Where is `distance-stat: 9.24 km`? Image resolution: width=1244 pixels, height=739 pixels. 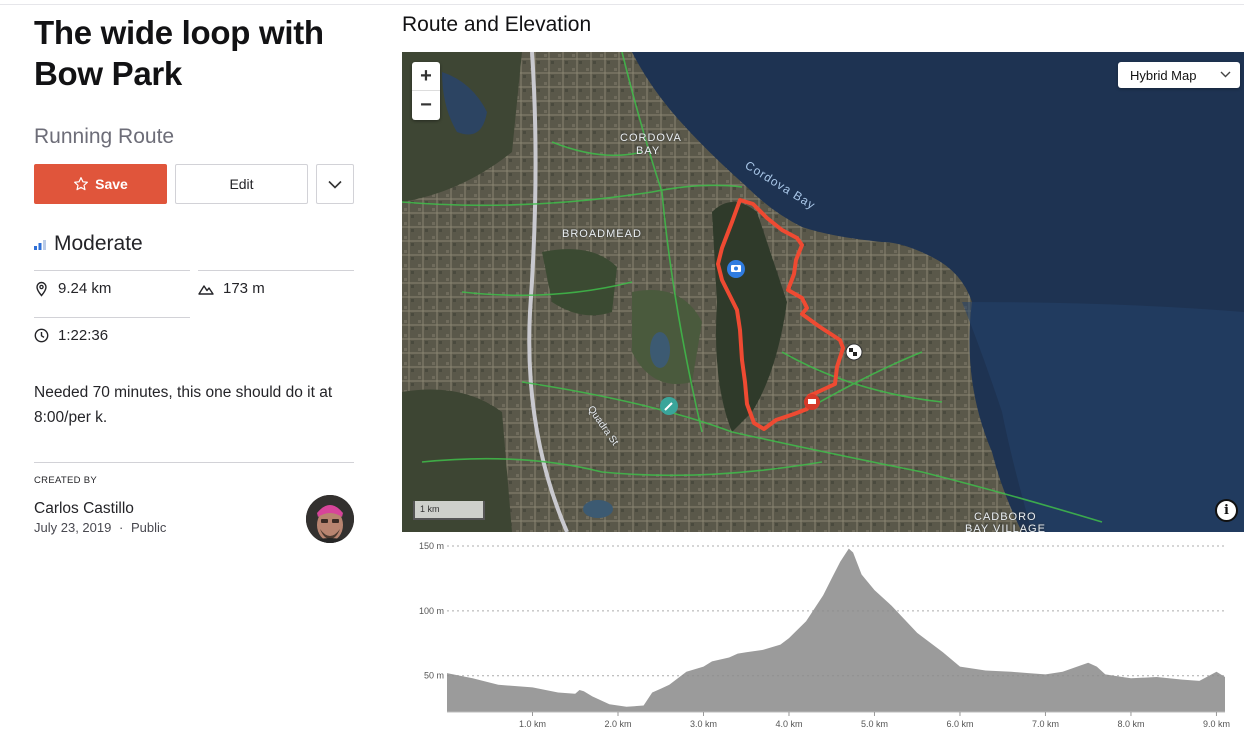 distance-stat: 9.24 km is located at coordinates (72, 288).